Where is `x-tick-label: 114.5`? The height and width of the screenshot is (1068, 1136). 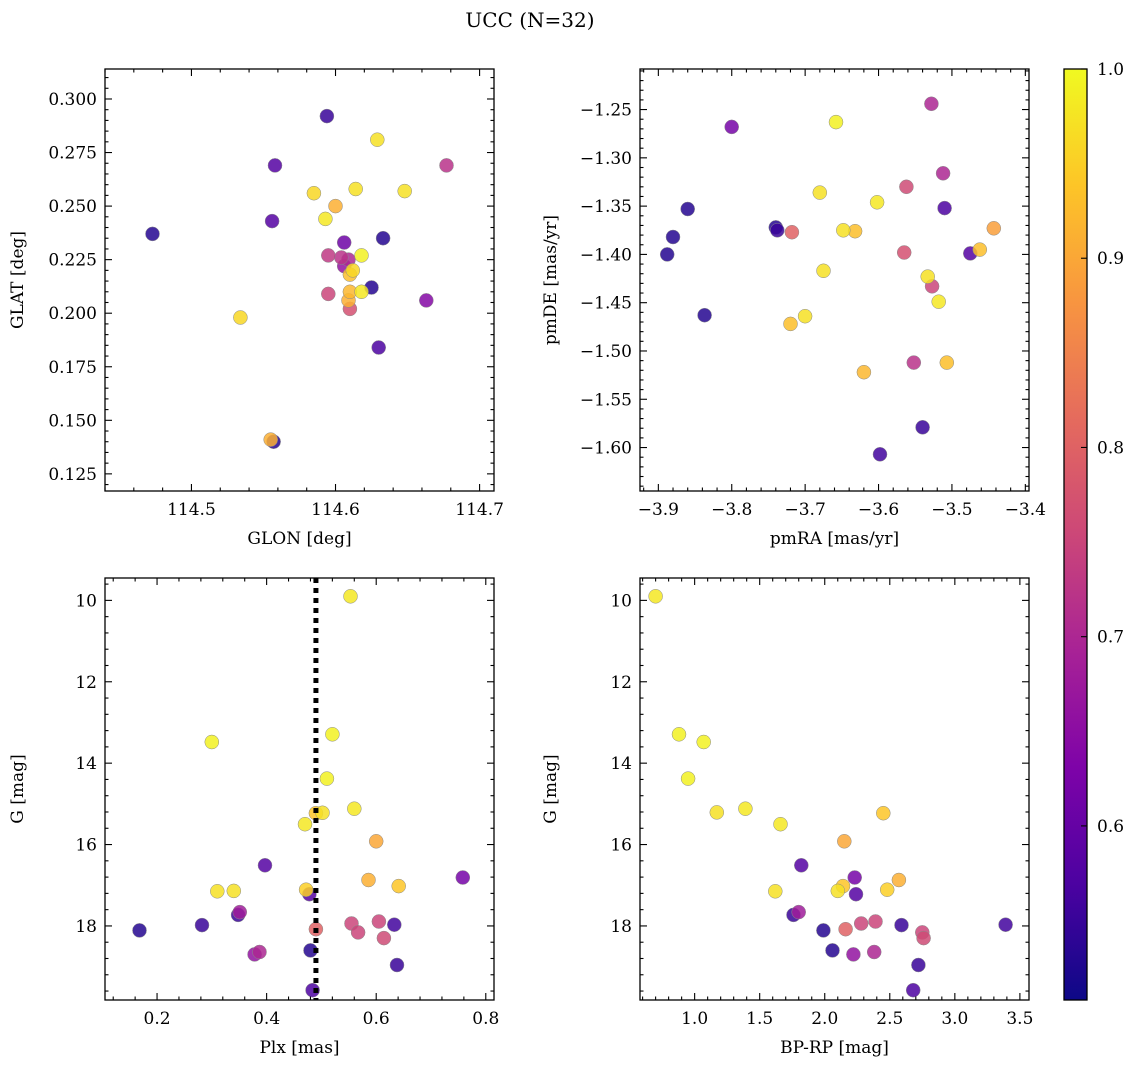 x-tick-label: 114.5 is located at coordinates (191, 510).